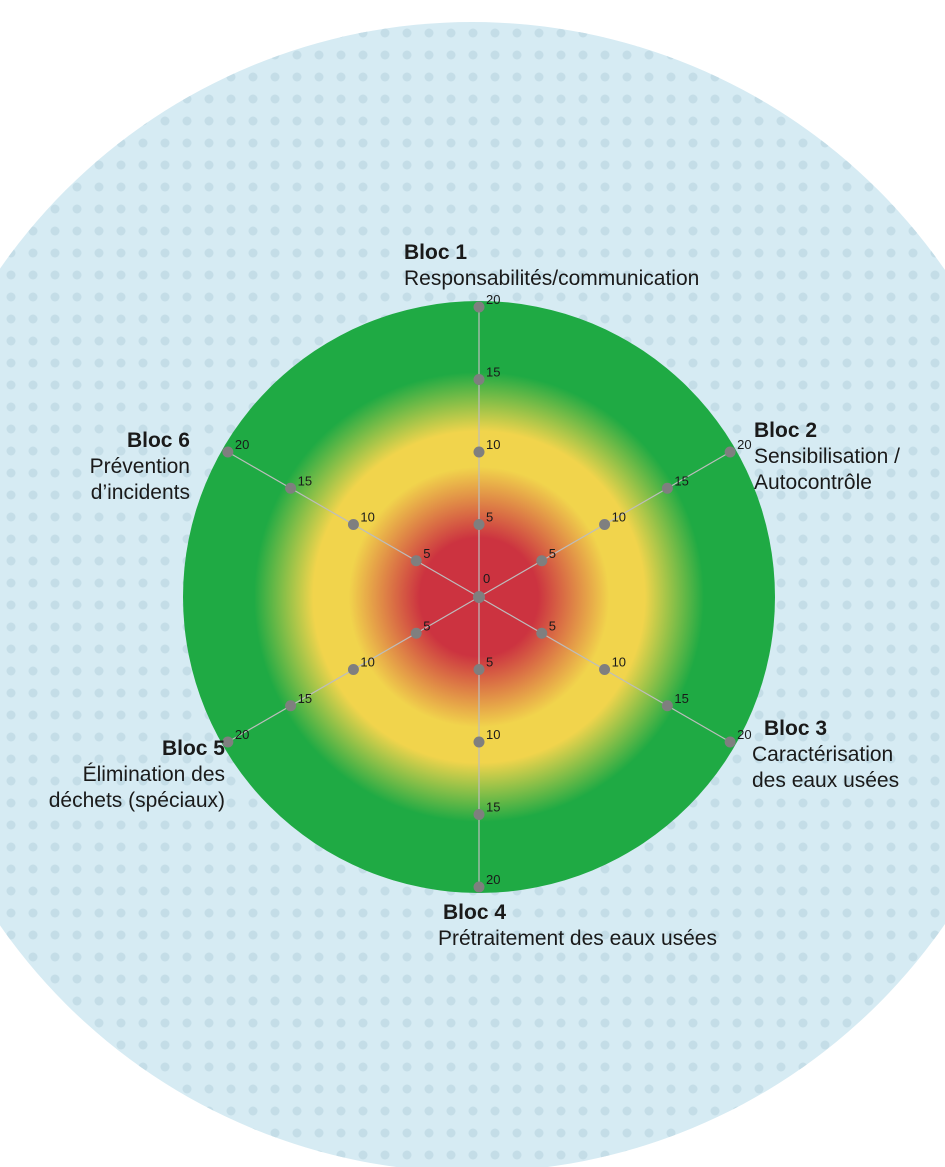 This screenshot has width=945, height=1167. Describe the element at coordinates (486, 578) in the screenshot. I see `center-tick-label: 0` at that location.